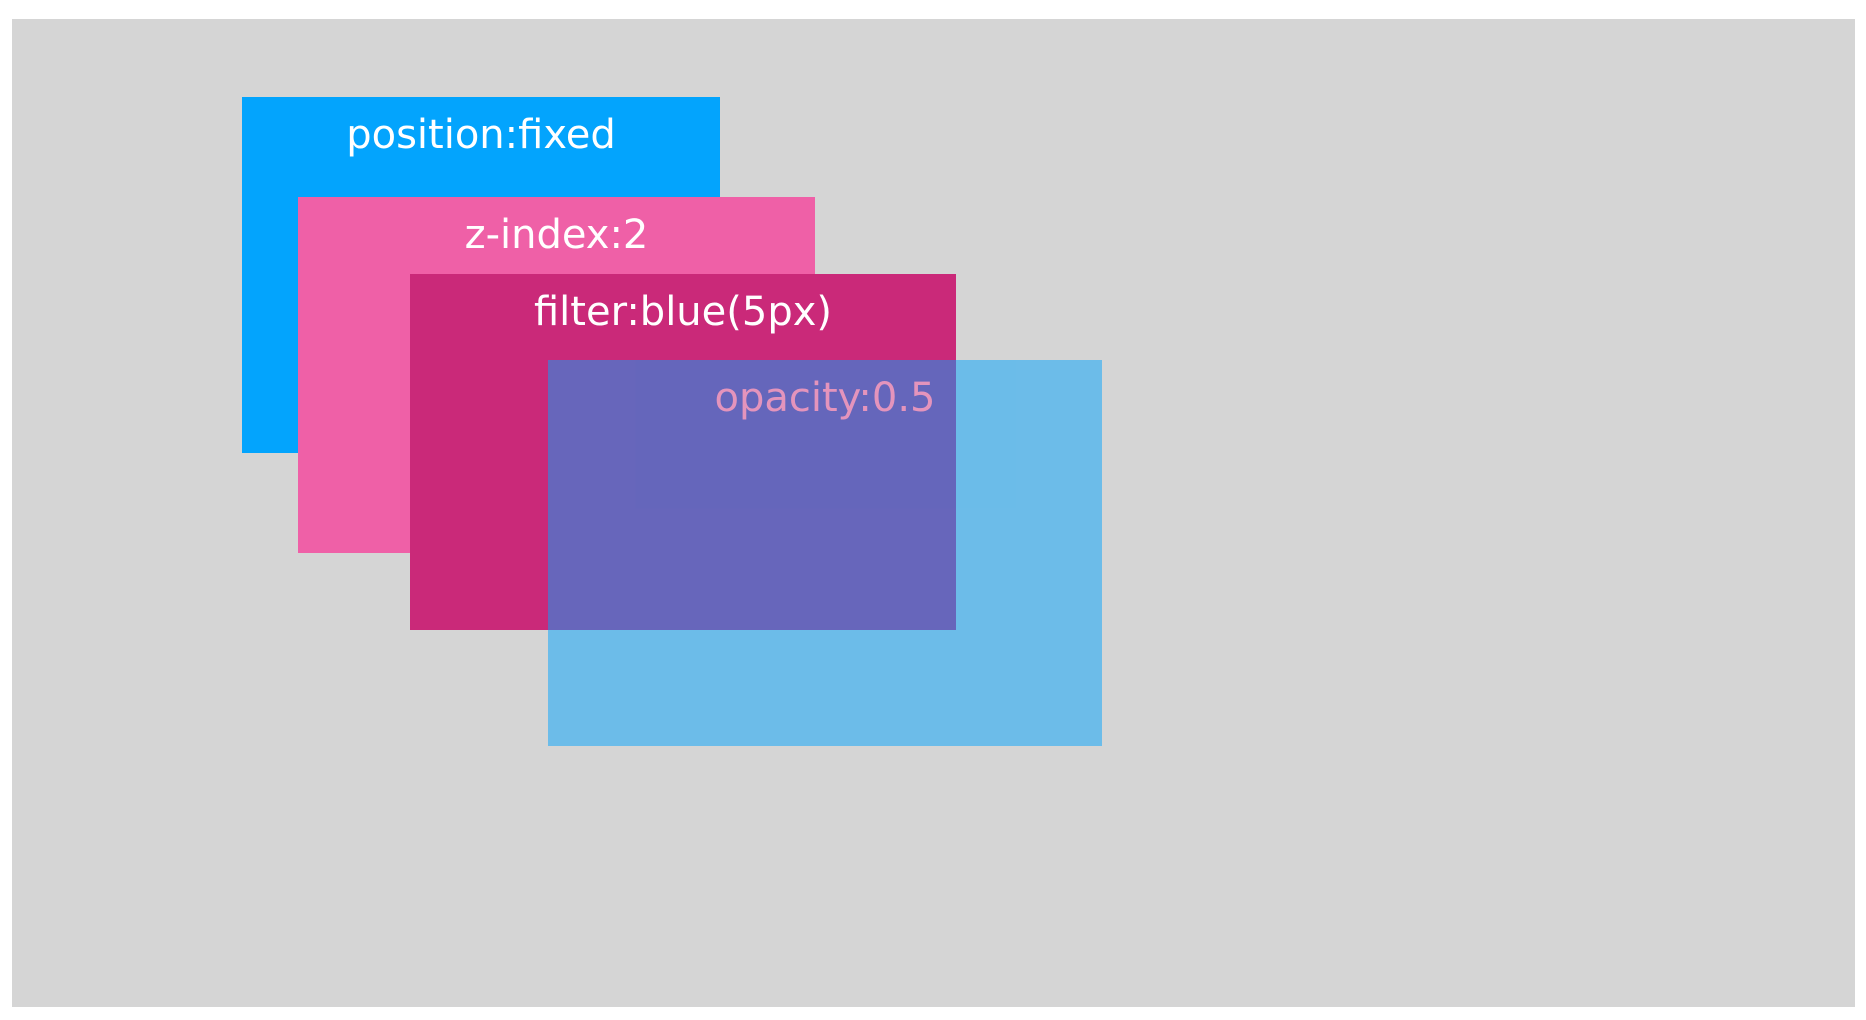  Describe the element at coordinates (825, 398) in the screenshot. I see `opacity-label: opacity:0.5` at that location.